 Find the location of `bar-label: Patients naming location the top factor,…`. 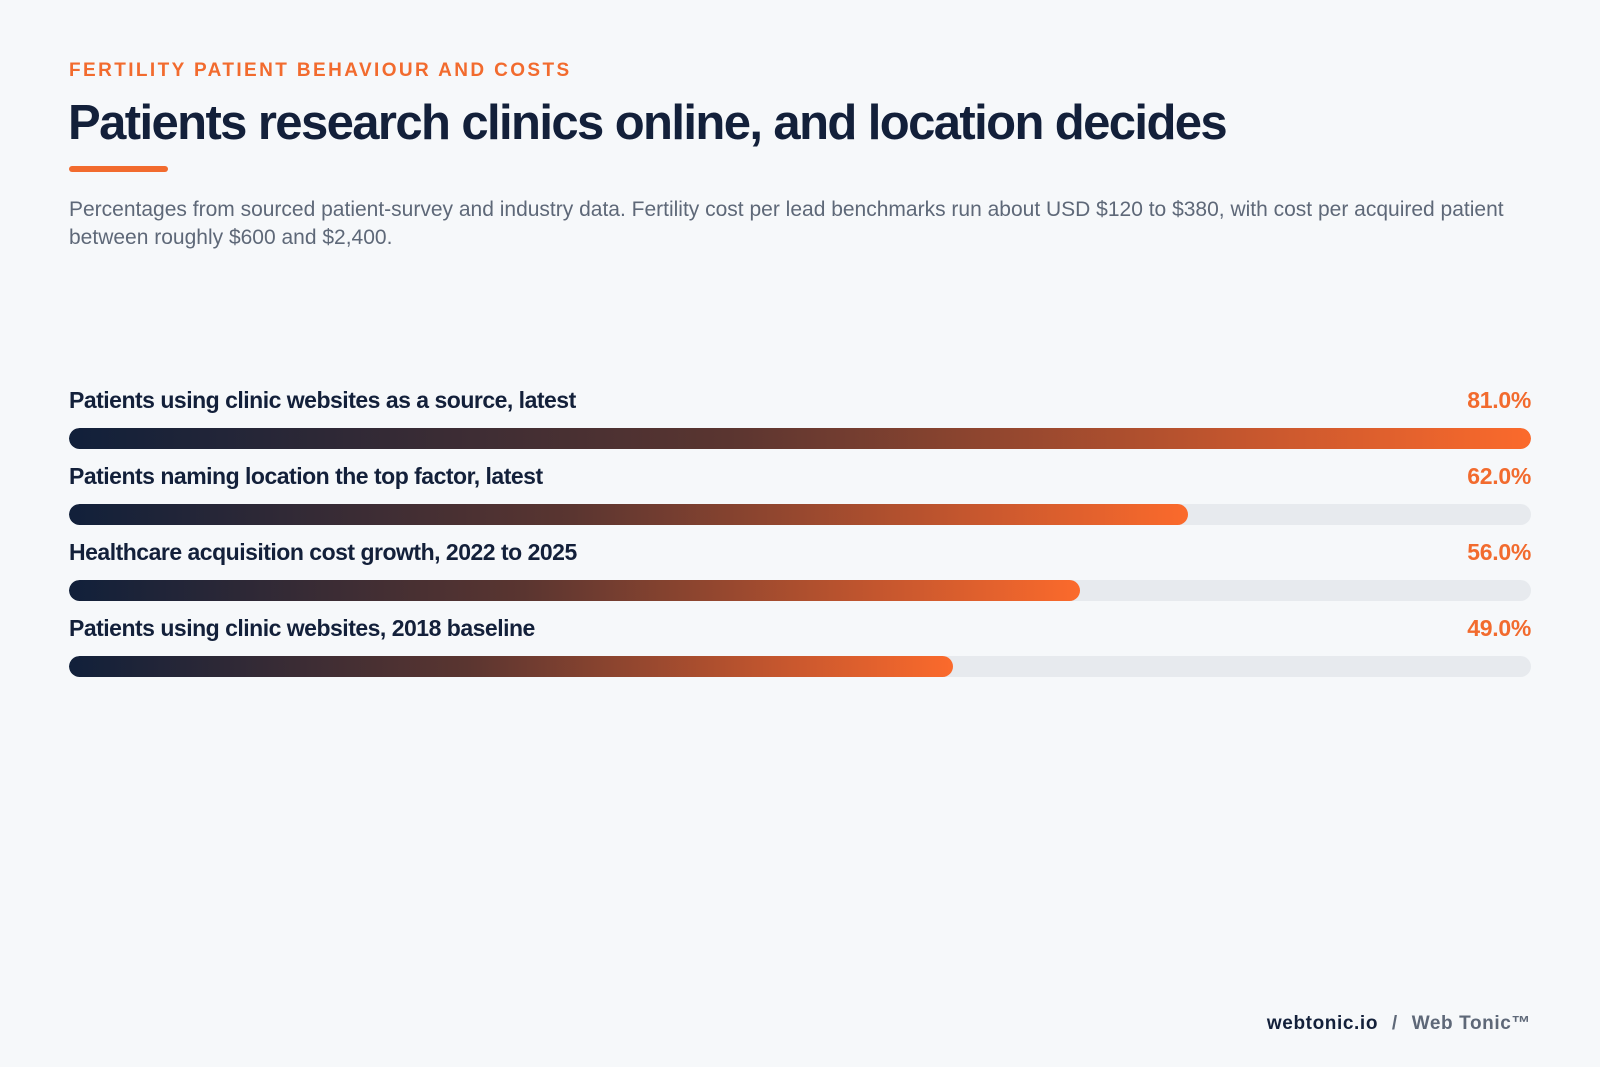

bar-label: Patients naming location the top factor,… is located at coordinates (306, 476).